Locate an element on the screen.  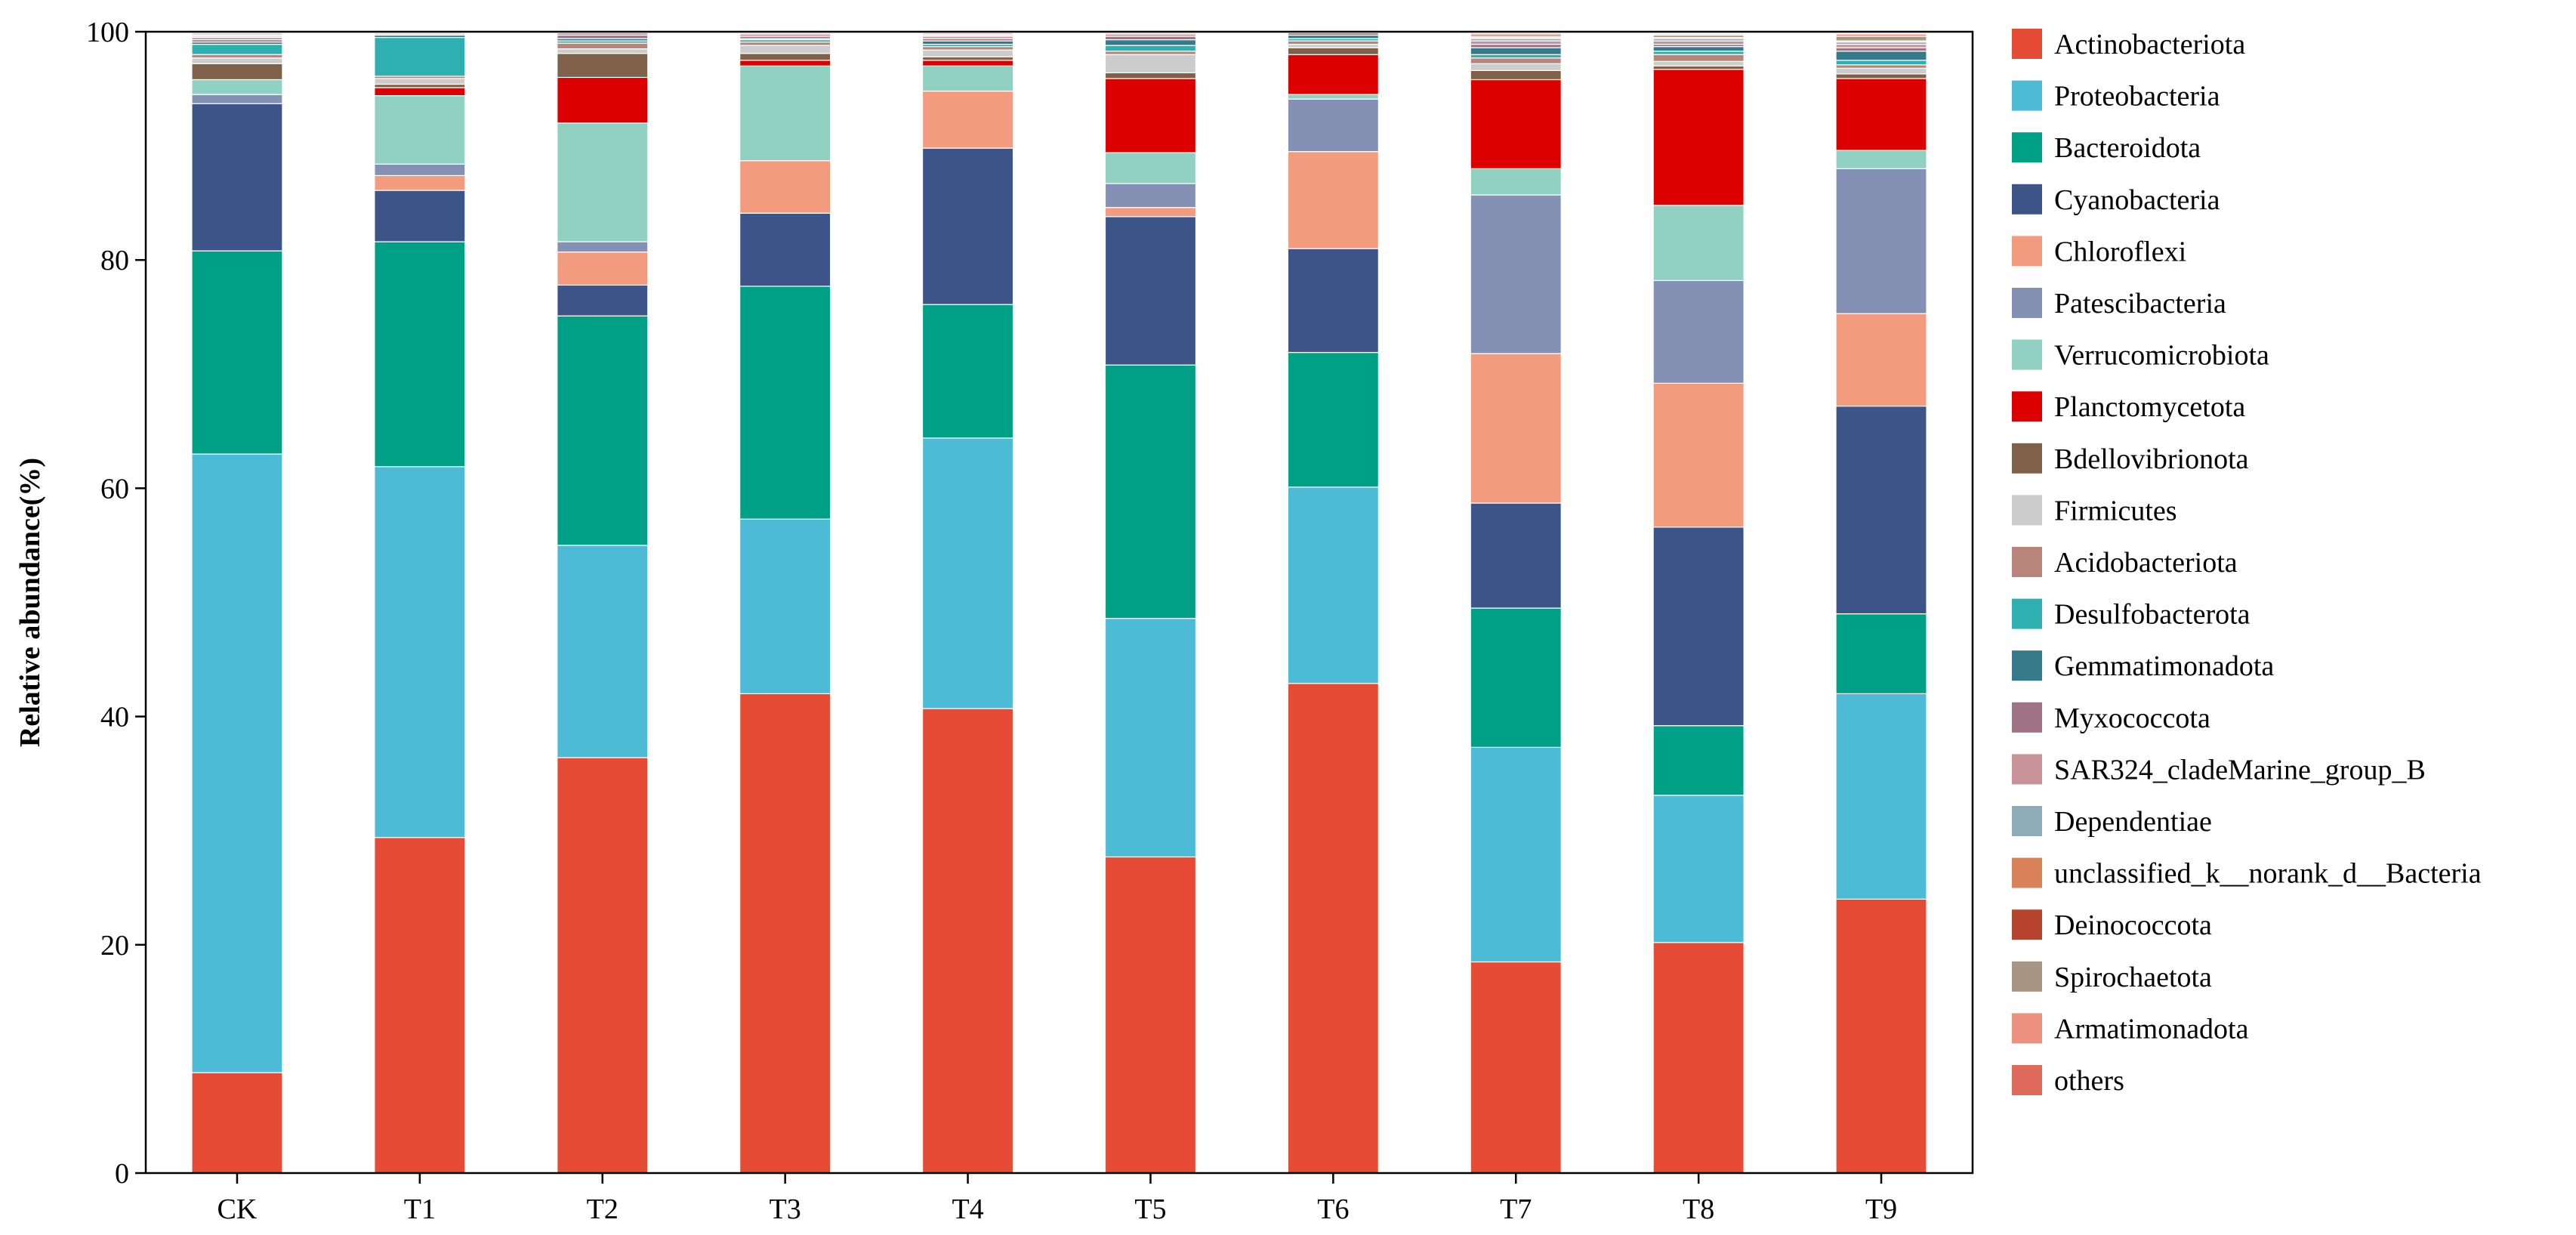
bar-segment-t7-myxococcota is located at coordinates (1516, 46).